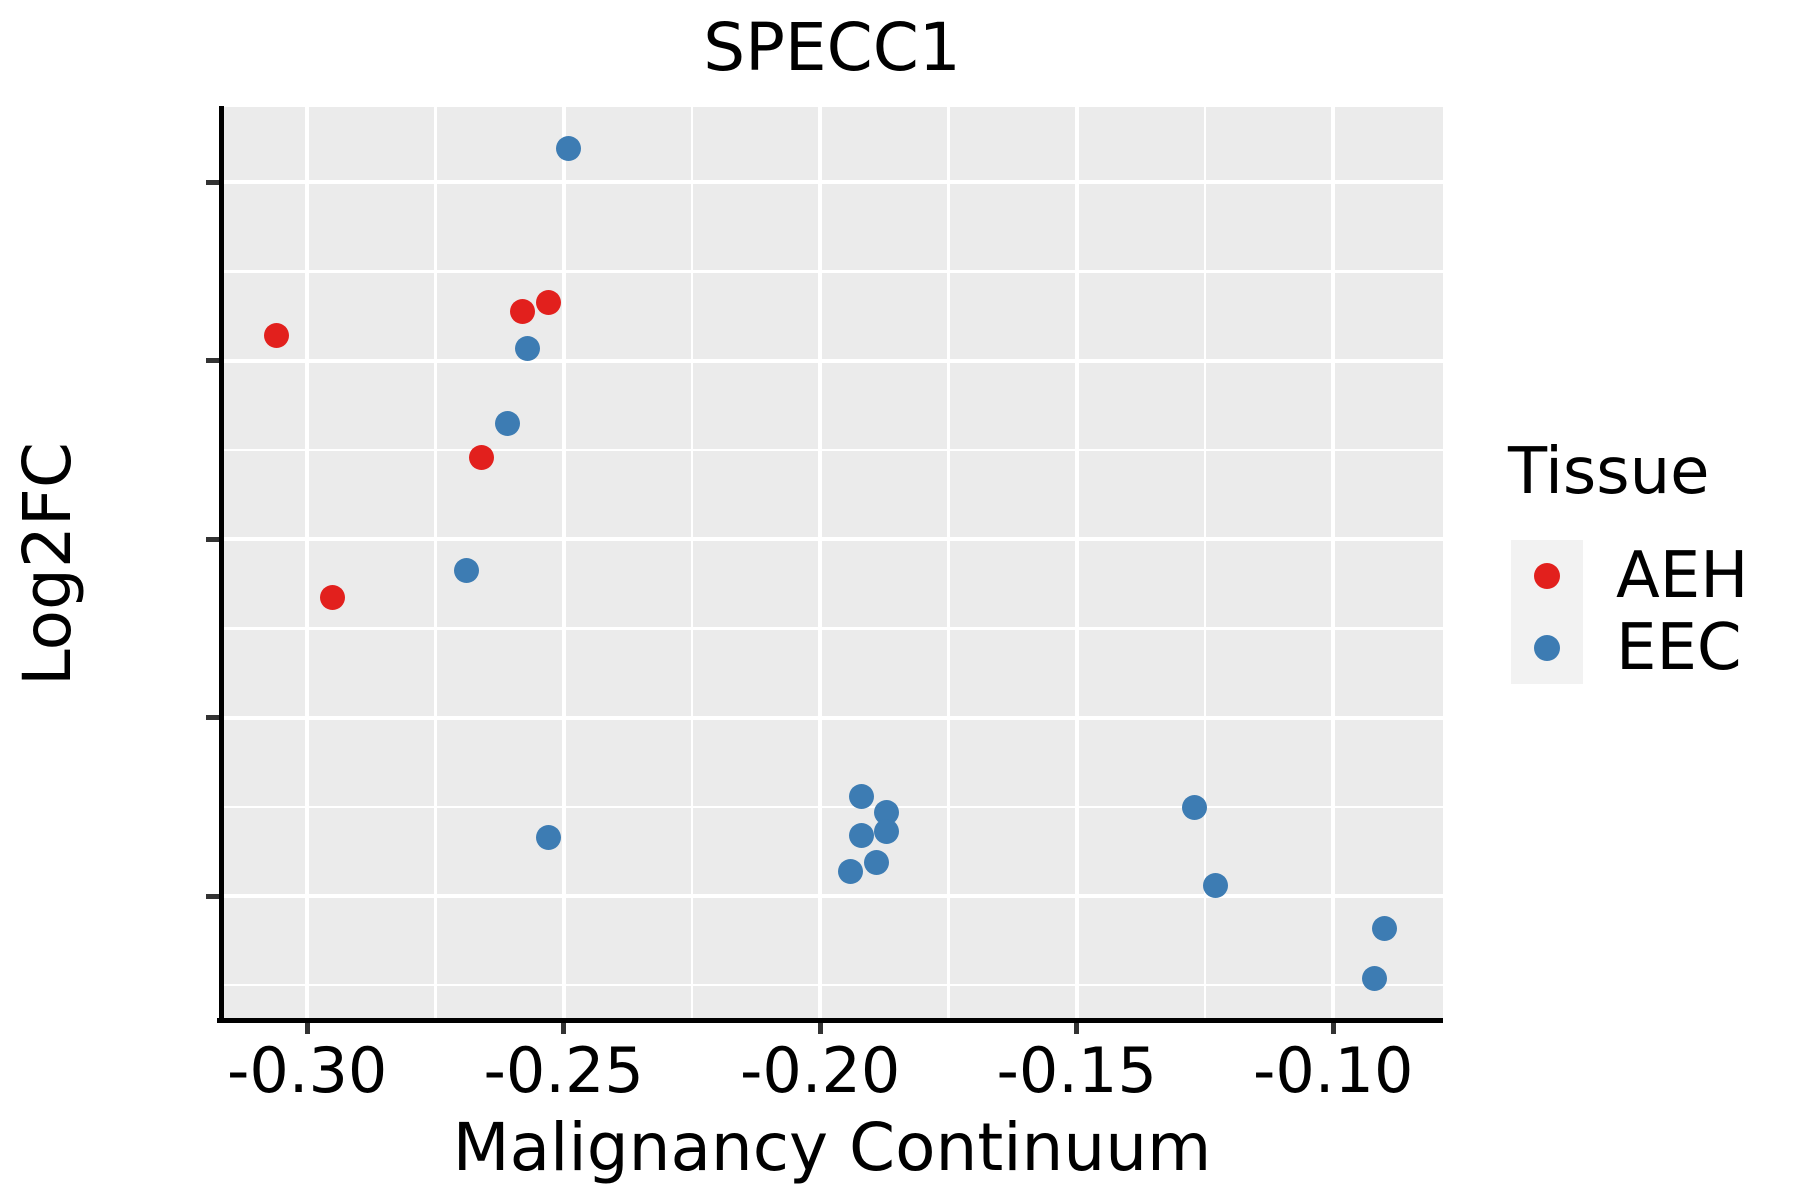  What do you see at coordinates (1076, 1070) in the screenshot?
I see `x-tick-label: -0.15` at bounding box center [1076, 1070].